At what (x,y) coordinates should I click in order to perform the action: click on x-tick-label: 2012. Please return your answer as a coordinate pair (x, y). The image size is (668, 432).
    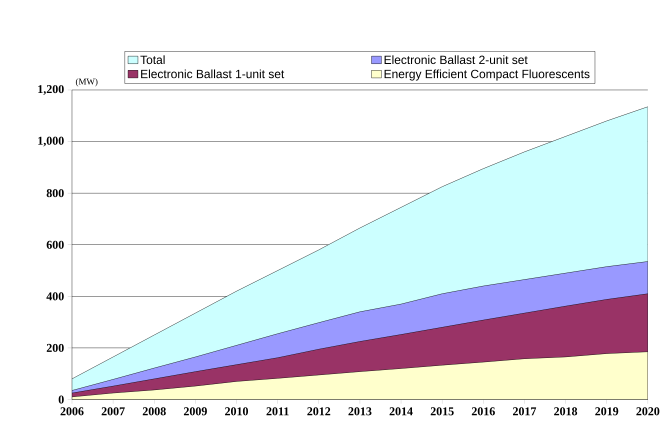
    Looking at the image, I should click on (318, 411).